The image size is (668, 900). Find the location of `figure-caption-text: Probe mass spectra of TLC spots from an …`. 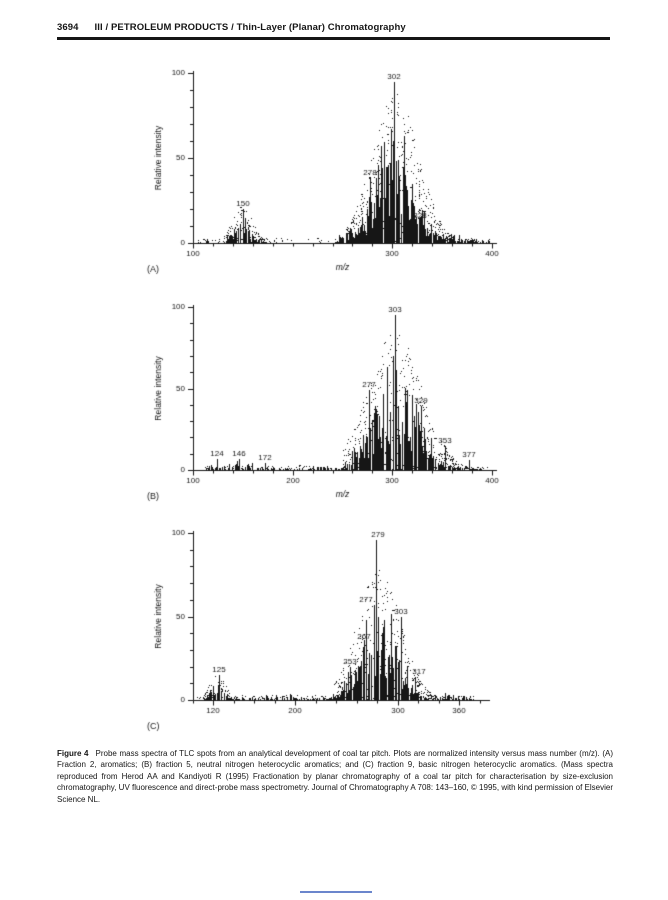

figure-caption-text: Probe mass spectra of TLC spots from an … is located at coordinates (335, 776).